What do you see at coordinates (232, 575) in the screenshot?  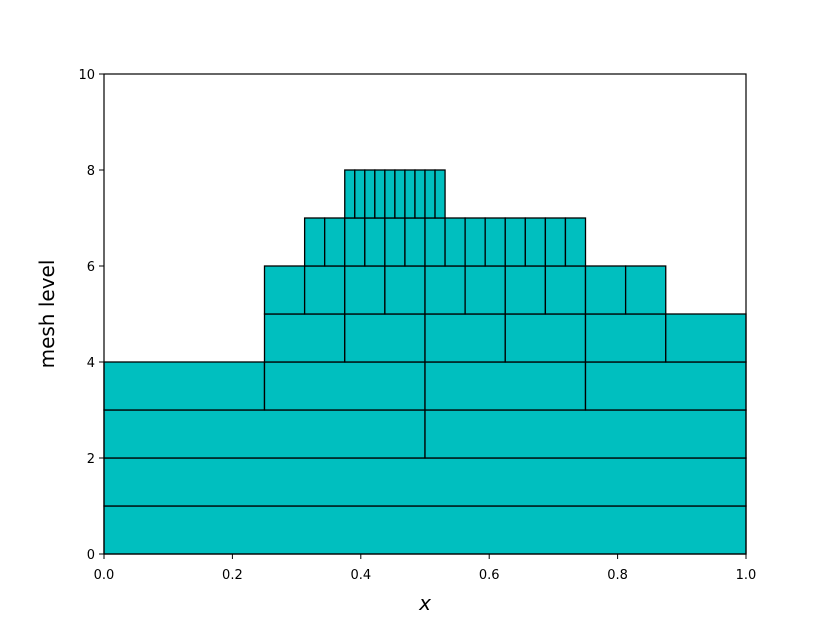 I see `x-tick-label: 0.2` at bounding box center [232, 575].